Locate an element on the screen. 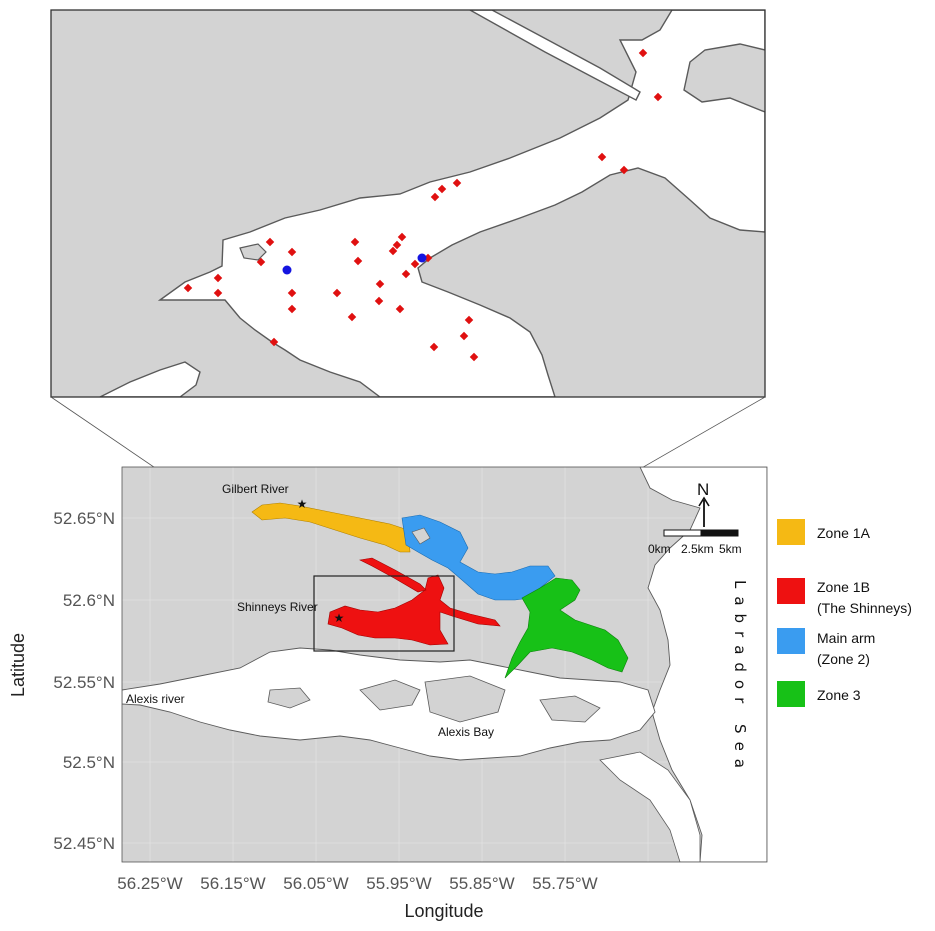 The height and width of the screenshot is (931, 935). y-tick: 52.6°N is located at coordinates (89, 600).